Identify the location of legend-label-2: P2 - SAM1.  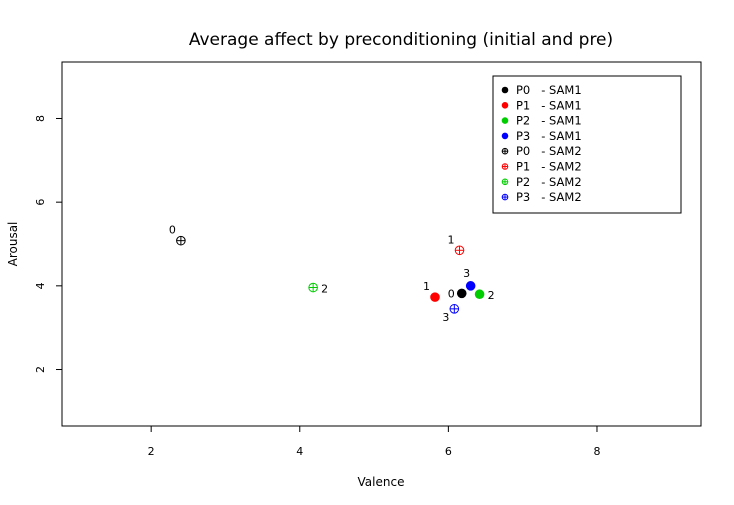
(549, 121).